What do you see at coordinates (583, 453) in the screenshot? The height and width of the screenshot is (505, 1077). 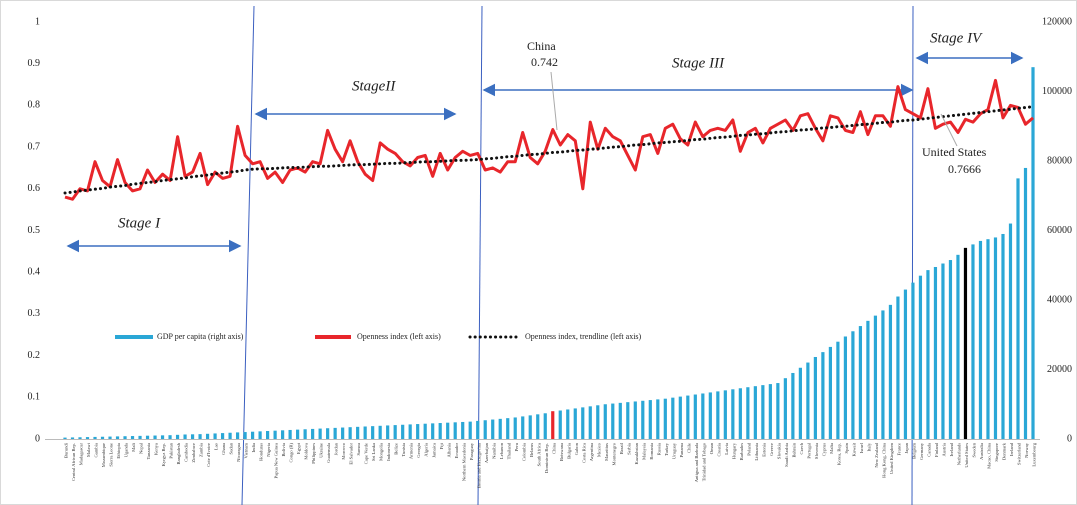 I see `x-tick-label: Costa Rica` at bounding box center [583, 453].